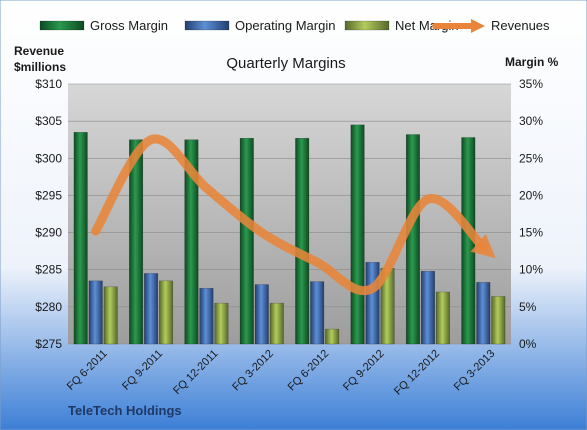 The height and width of the screenshot is (430, 587). Describe the element at coordinates (367, 25) in the screenshot. I see `legend-swatch-net-margin` at that location.